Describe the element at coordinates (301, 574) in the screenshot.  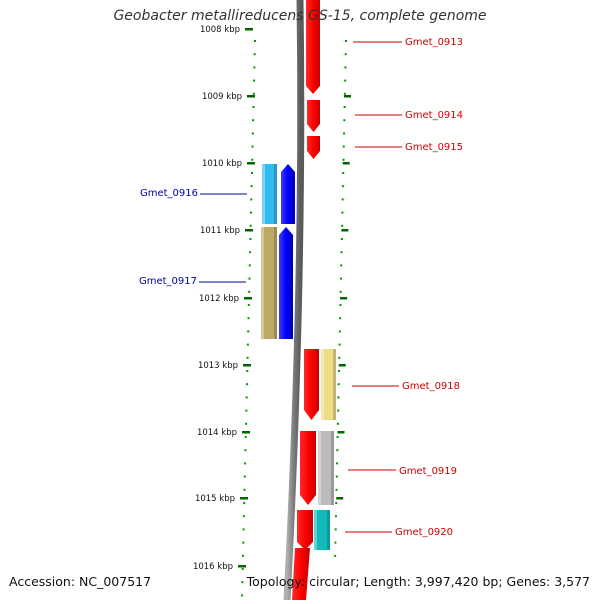
I see `gene-arrow-continuation` at that location.